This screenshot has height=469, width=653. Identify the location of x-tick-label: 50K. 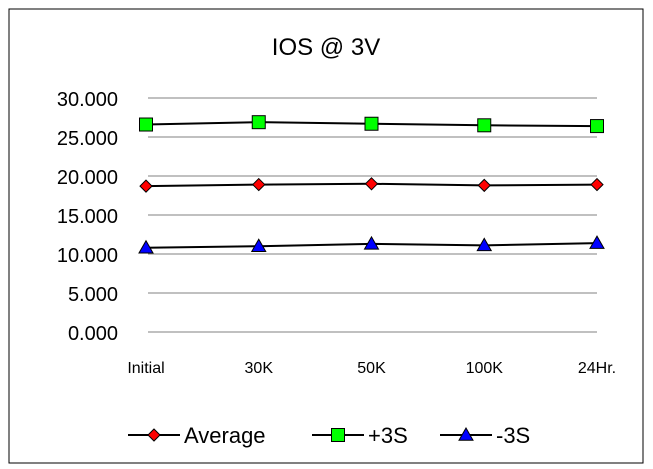
(371, 368).